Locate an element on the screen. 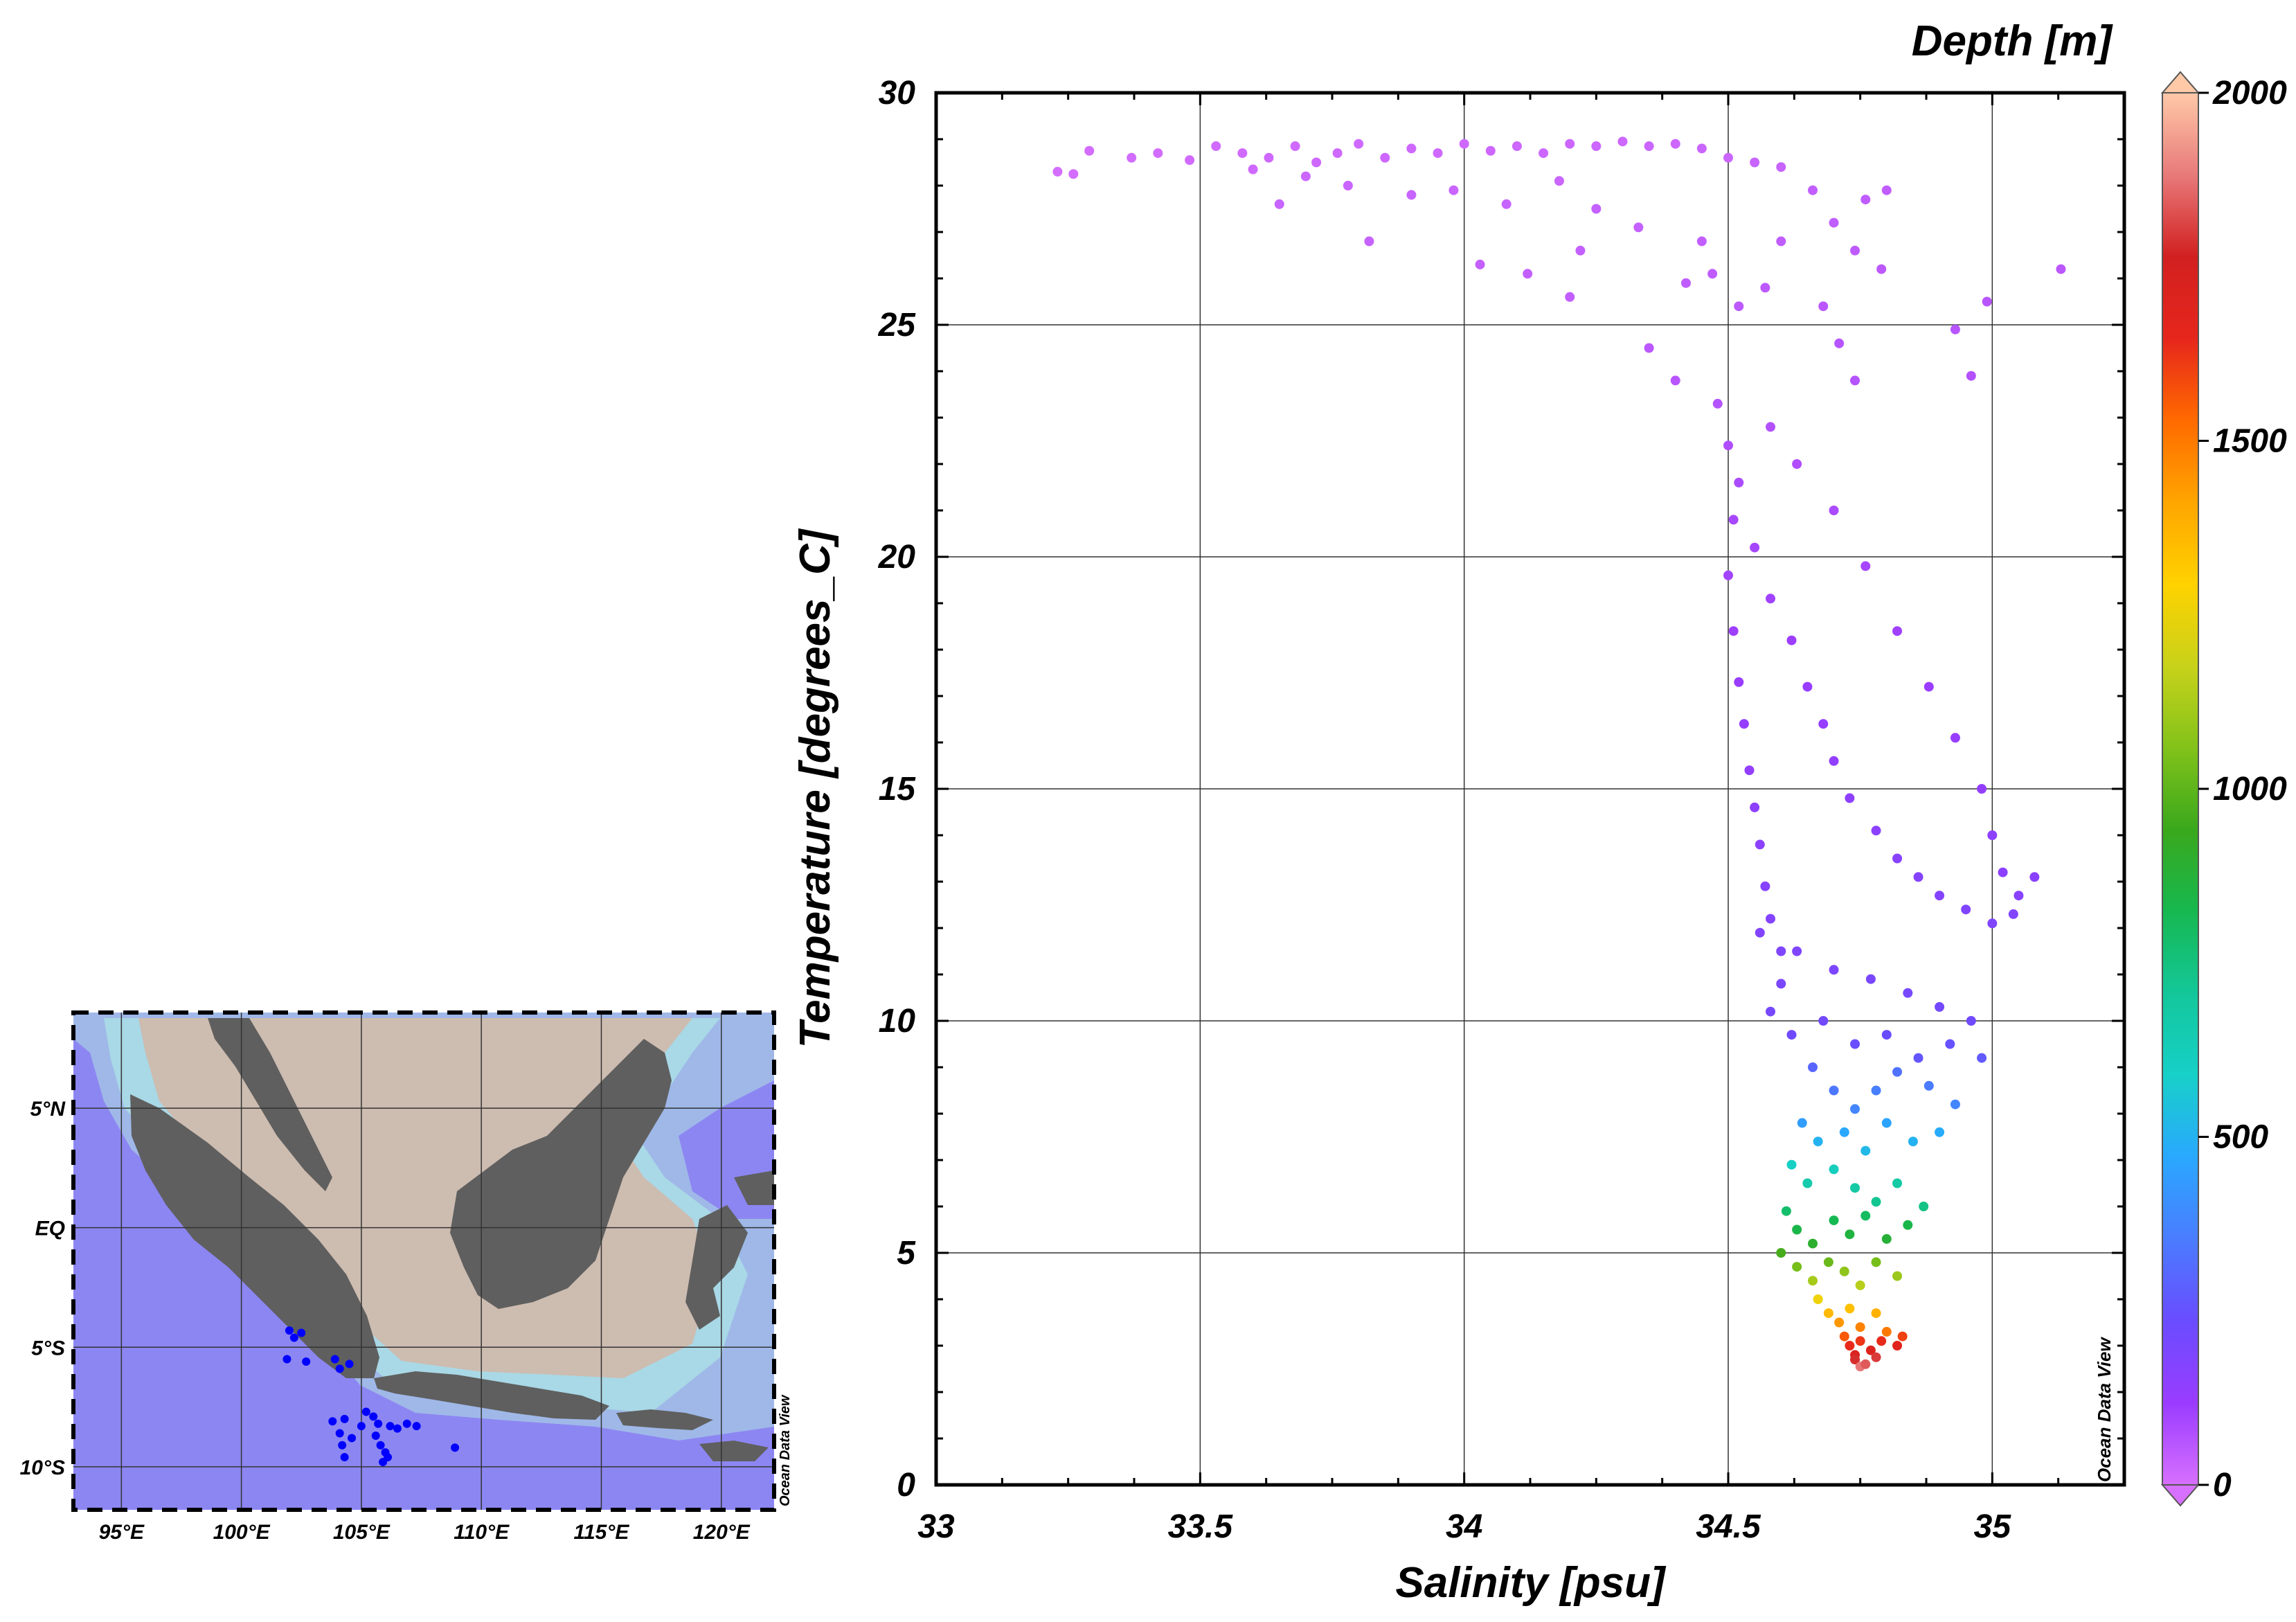 The height and width of the screenshot is (1622, 2296). y-tick-label: 10 is located at coordinates (898, 1021).